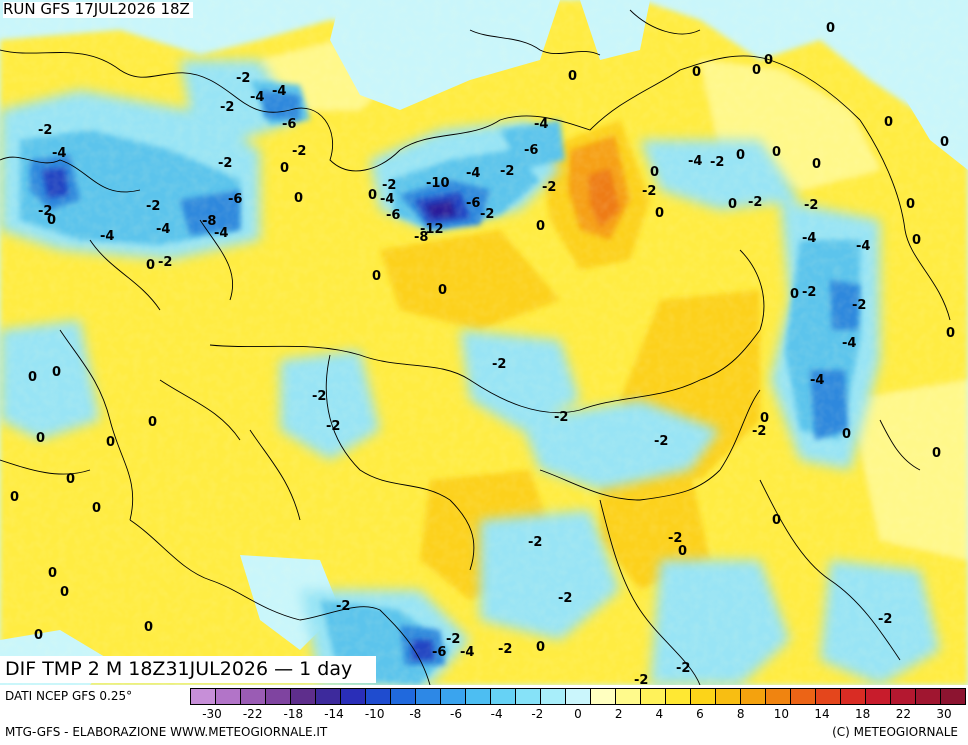 The image size is (968, 745). Describe the element at coordinates (432, 229) in the screenshot. I see `contour-label: -12` at that location.